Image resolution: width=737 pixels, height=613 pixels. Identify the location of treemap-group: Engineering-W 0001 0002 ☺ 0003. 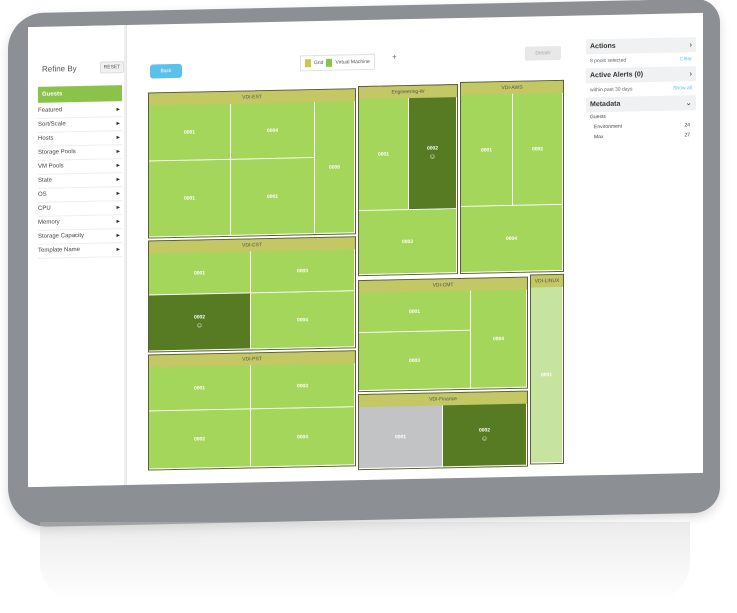
(408, 180).